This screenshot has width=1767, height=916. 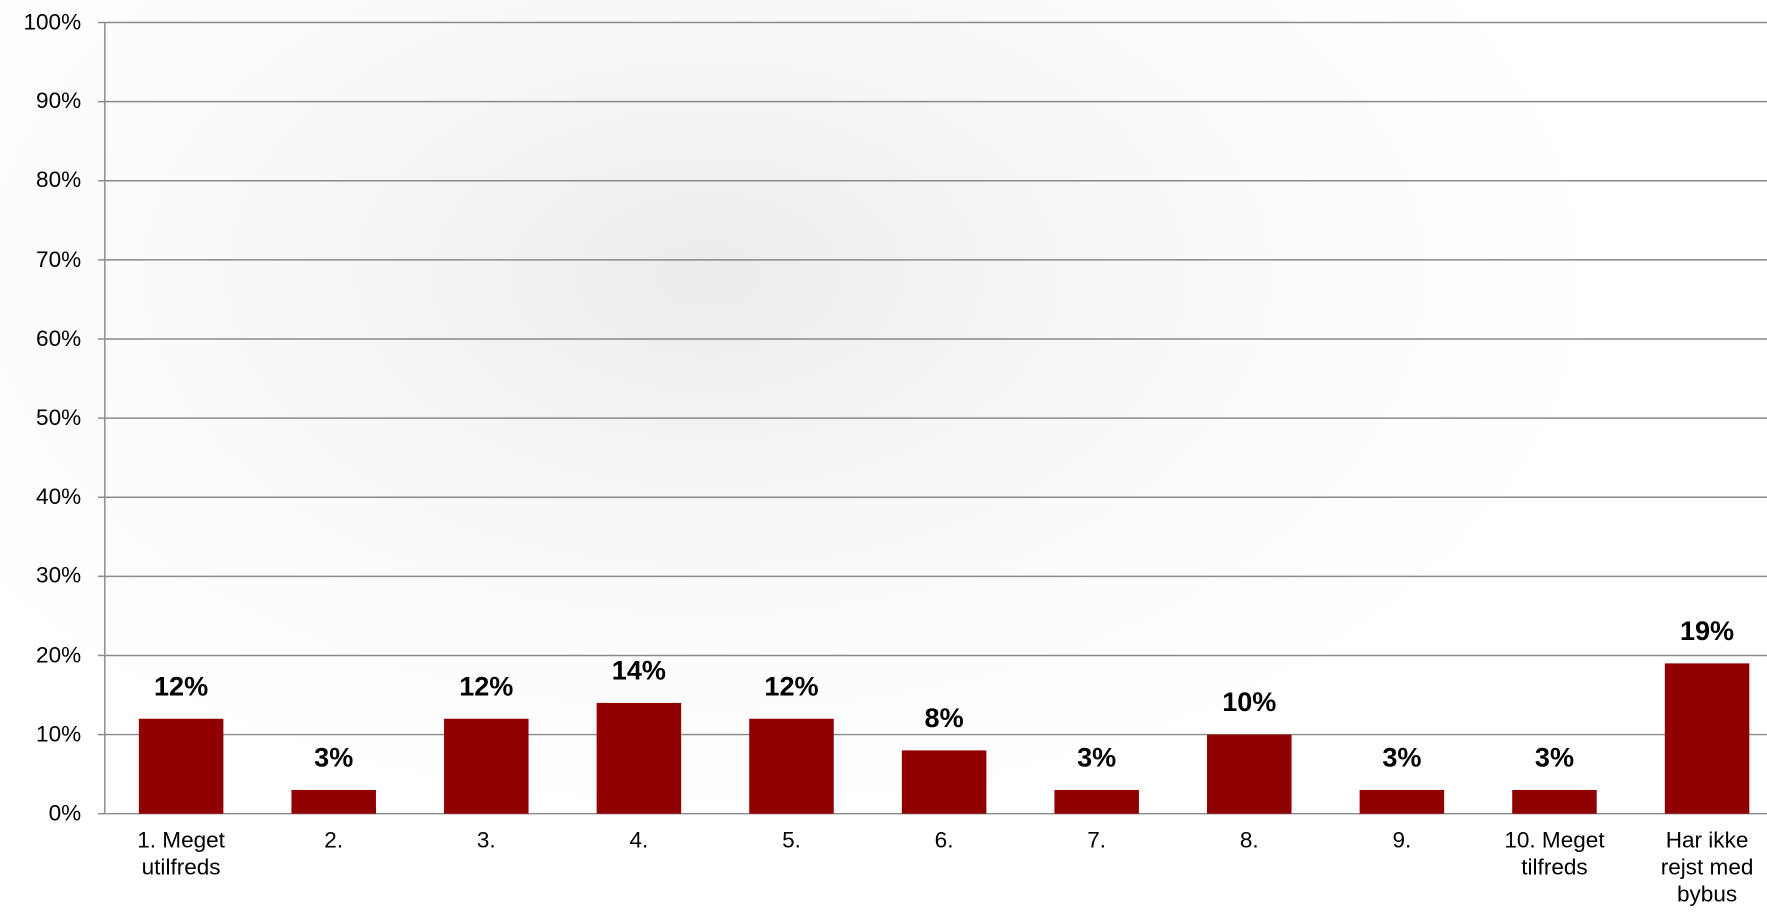 I want to click on y-tick-label: 40%, so click(x=59, y=497).